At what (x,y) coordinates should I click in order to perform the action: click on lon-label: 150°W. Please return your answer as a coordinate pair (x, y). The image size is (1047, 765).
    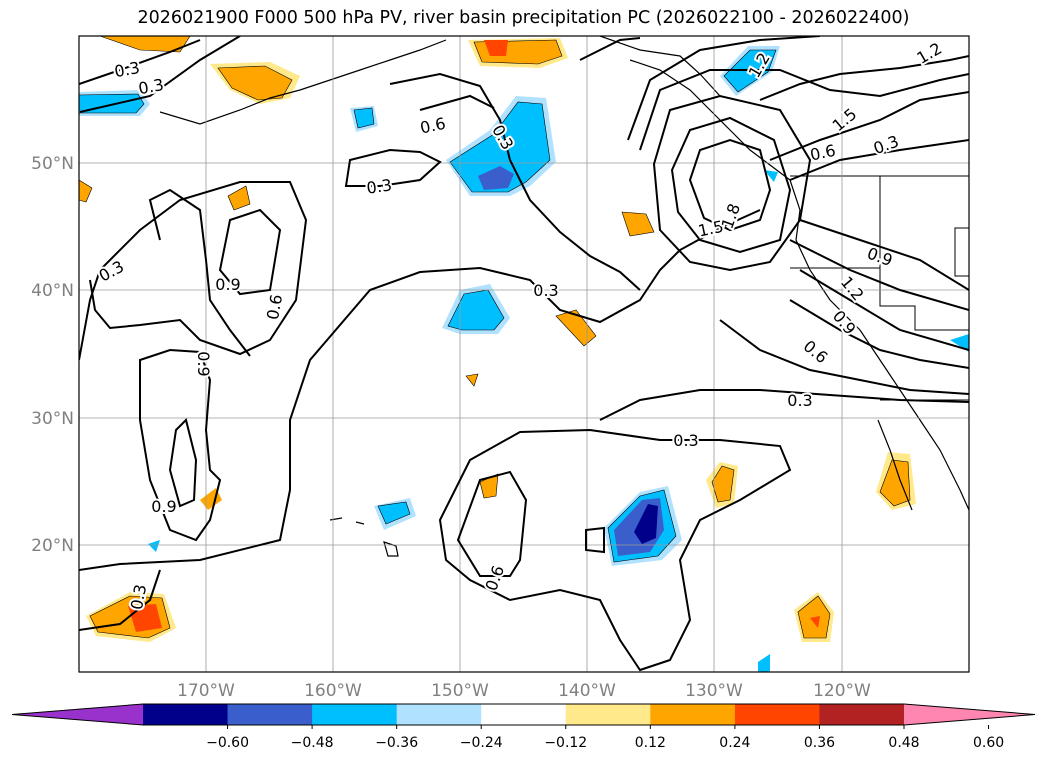
    Looking at the image, I should click on (460, 691).